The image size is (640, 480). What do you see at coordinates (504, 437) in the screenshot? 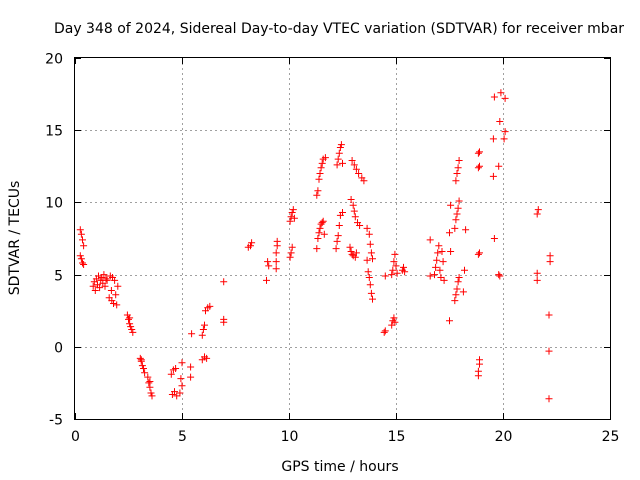
I see `x-tick-label: 20` at bounding box center [504, 437].